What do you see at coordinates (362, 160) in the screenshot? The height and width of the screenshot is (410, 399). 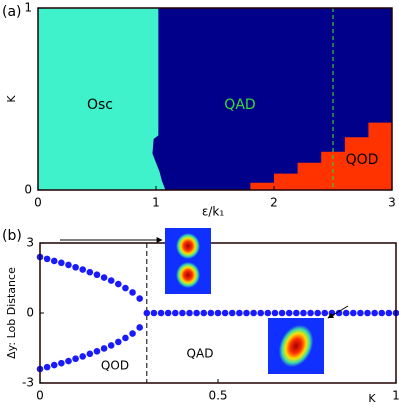 I see `region-label: QOD` at bounding box center [362, 160].